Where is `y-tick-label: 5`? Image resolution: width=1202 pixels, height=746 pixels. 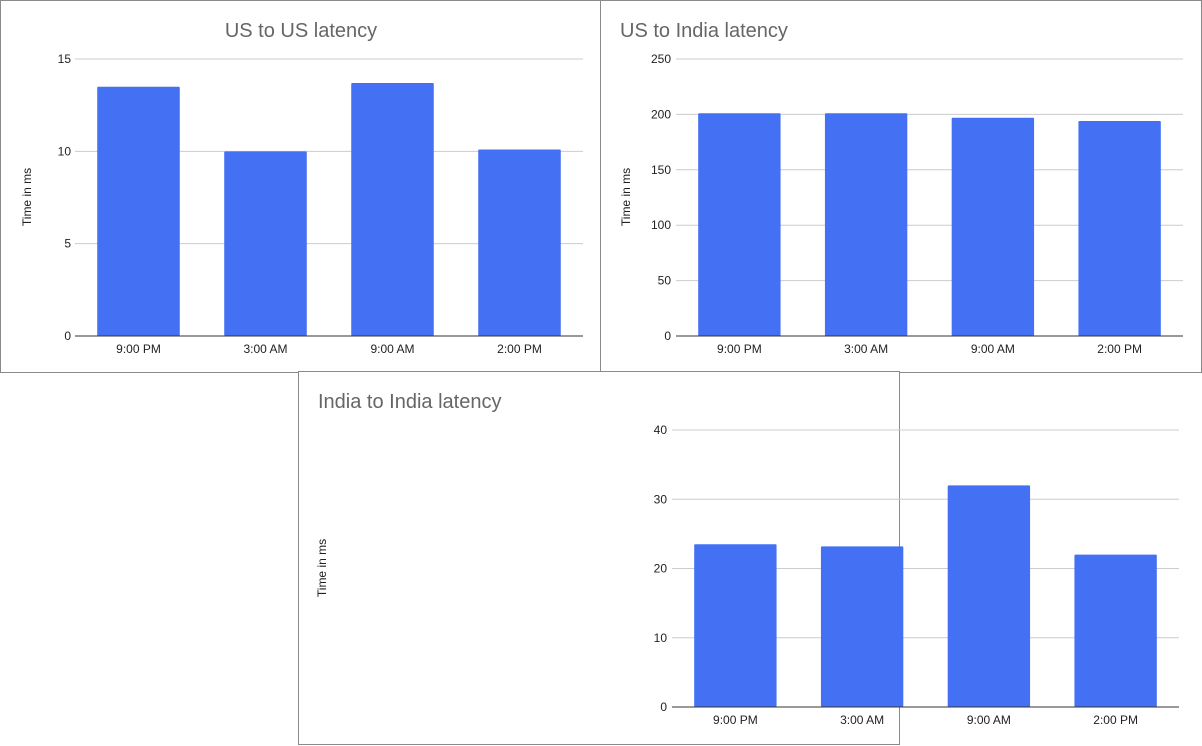
y-tick-label: 5 is located at coordinates (67, 244).